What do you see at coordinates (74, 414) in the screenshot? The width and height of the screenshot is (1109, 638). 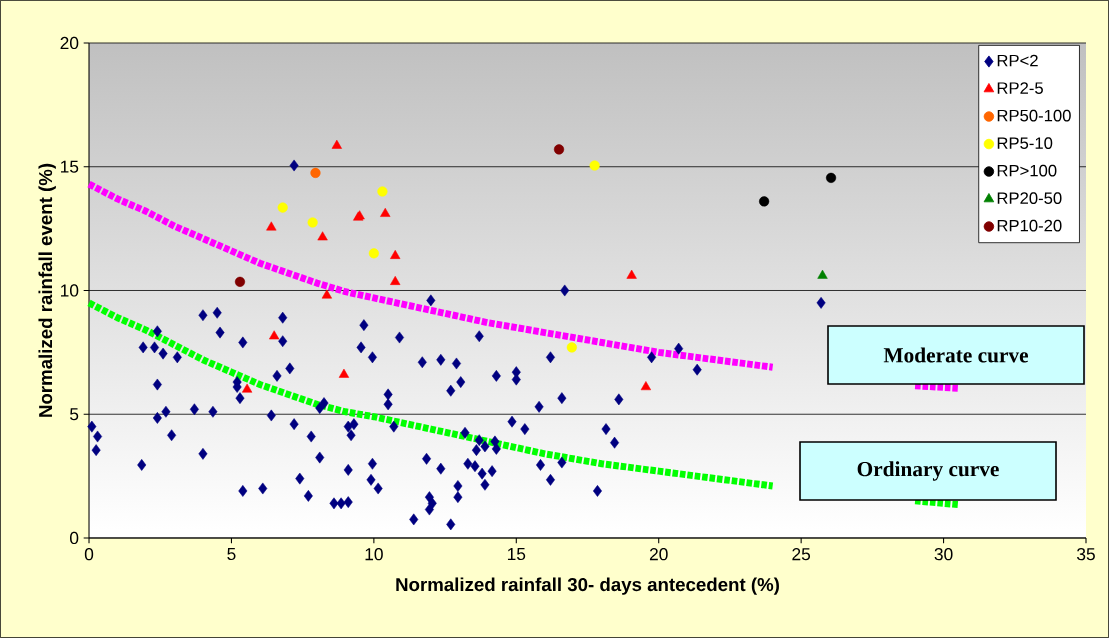 I see `y-tick-label: 5` at bounding box center [74, 414].